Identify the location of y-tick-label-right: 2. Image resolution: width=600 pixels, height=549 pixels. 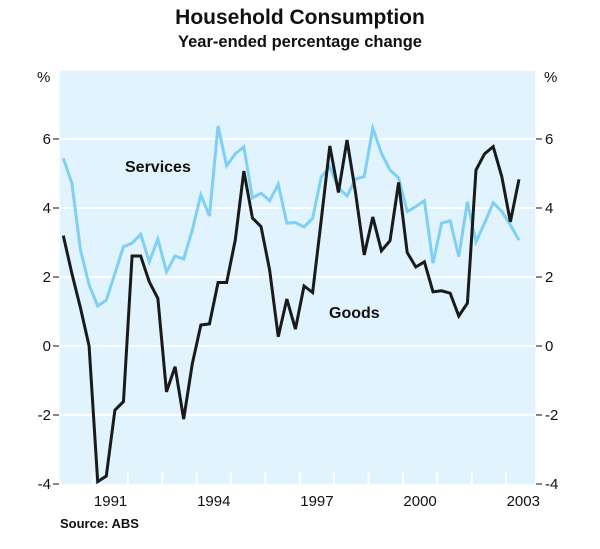
(549, 277).